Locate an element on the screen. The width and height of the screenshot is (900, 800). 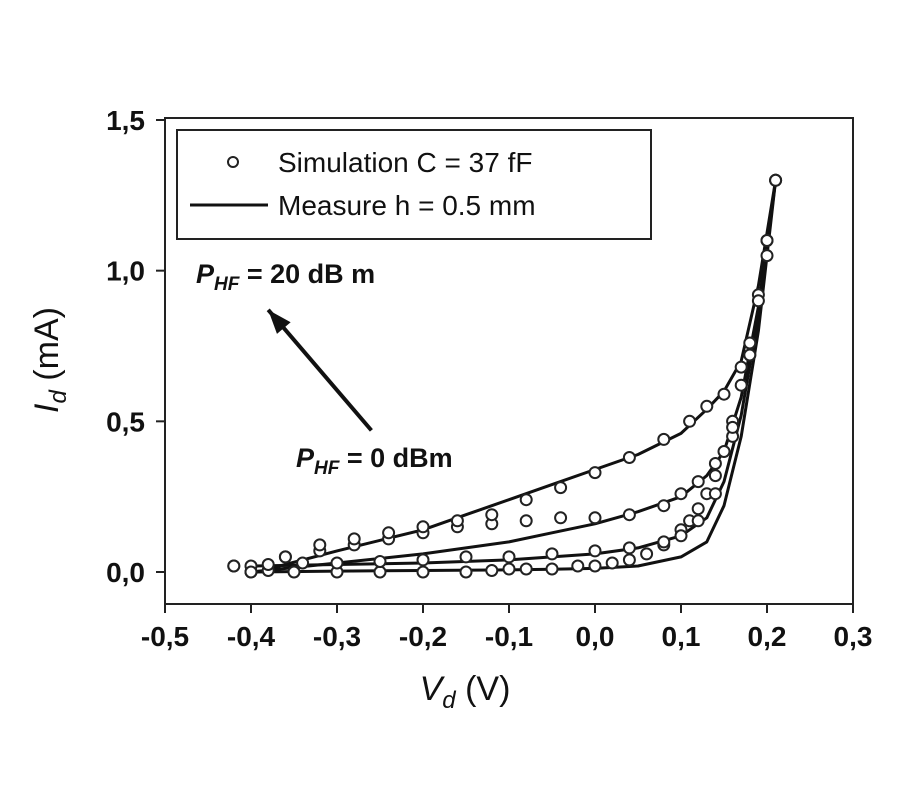
annotation-p-low: PHF = 0 dBm is located at coordinates (374, 461).